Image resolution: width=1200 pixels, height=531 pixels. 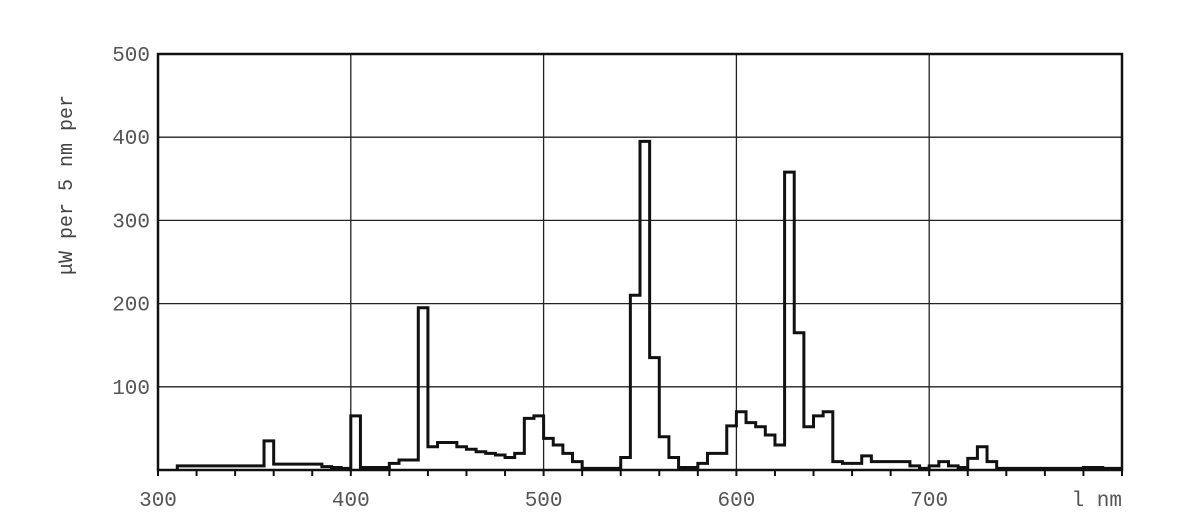 I want to click on x-tick-label: 700, so click(x=929, y=501).